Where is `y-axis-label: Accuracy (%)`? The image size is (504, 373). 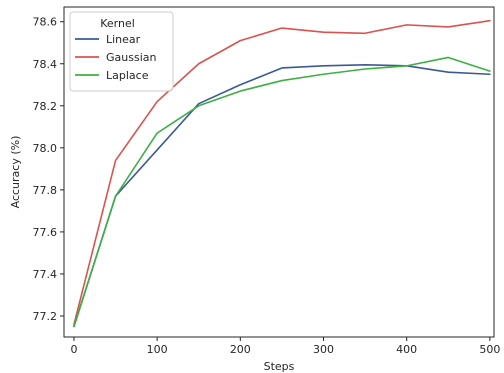
y-axis-label: Accuracy (%) is located at coordinates (15, 172).